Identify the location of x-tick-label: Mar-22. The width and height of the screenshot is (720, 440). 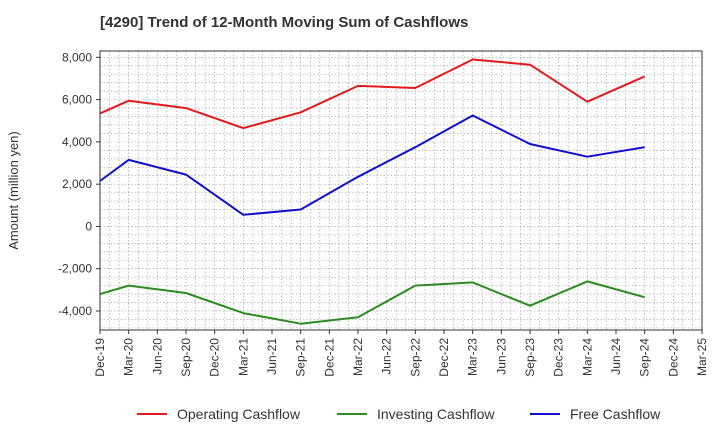
(358, 357).